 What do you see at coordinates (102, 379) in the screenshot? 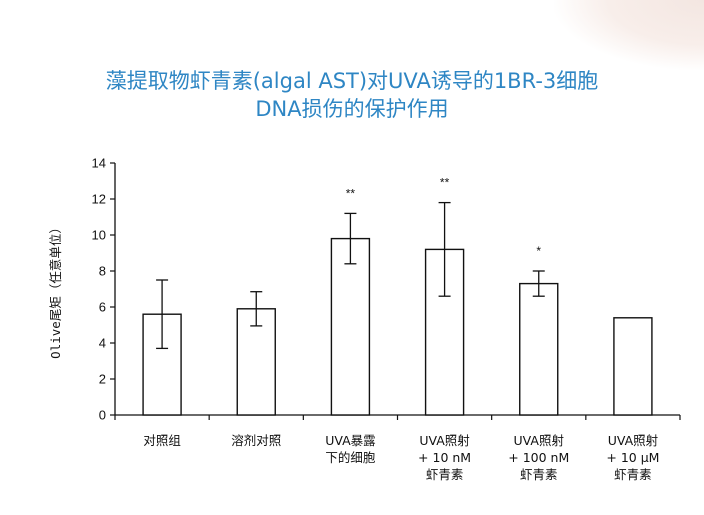
I see `y-tick-label: 2` at bounding box center [102, 379].